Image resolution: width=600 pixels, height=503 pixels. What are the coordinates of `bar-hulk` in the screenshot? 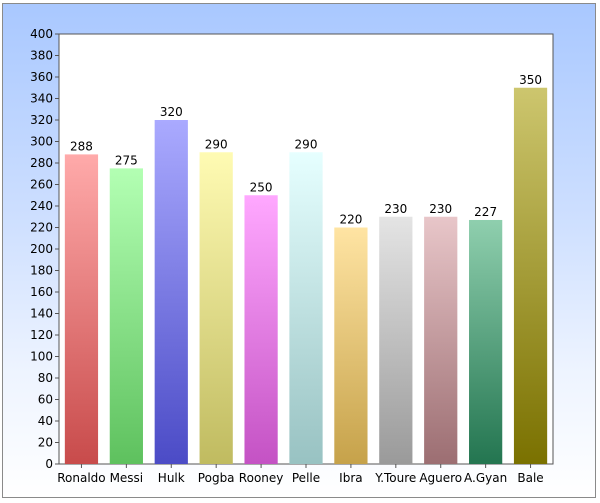 It's located at (171, 292).